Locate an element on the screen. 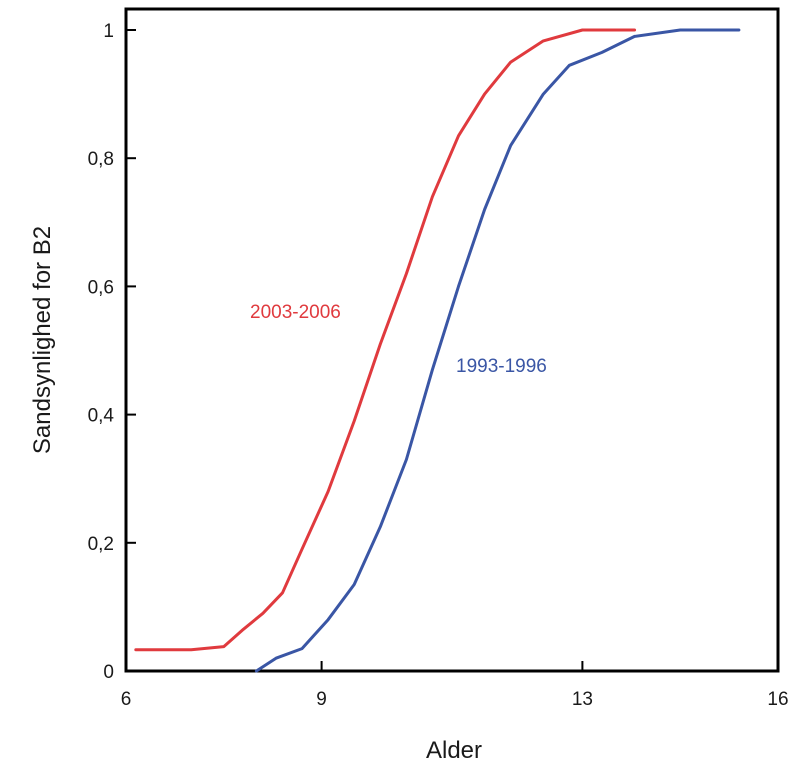 The image size is (794, 771). x-axis-title: Alder is located at coordinates (454, 750).